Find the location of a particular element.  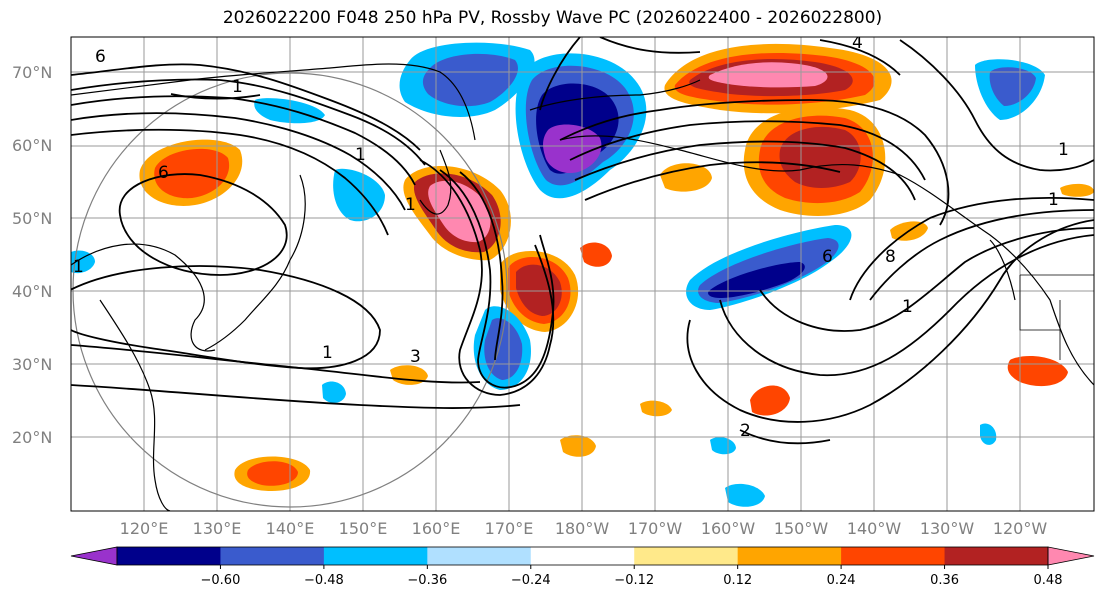

colorbar-tick-label: −0.24 is located at coordinates (531, 580).